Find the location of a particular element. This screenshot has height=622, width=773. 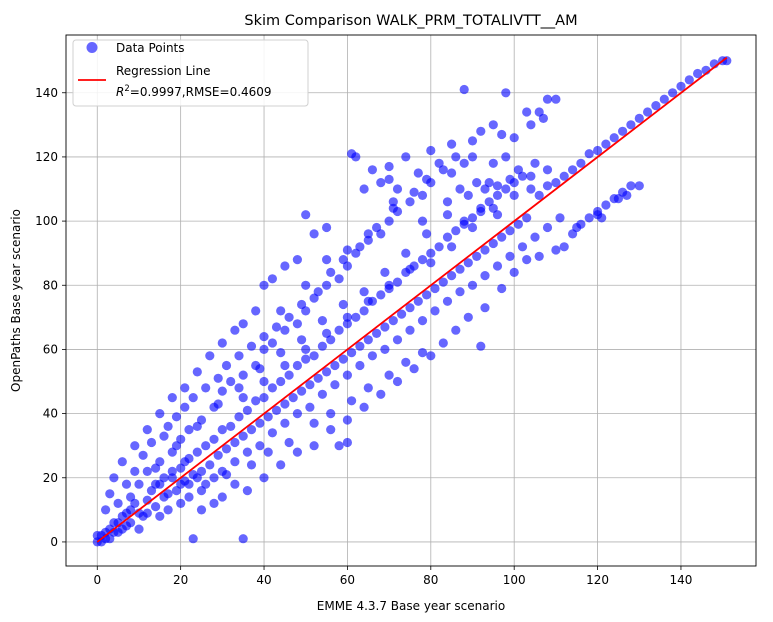

x-tick-label: 80 is located at coordinates (430, 580).